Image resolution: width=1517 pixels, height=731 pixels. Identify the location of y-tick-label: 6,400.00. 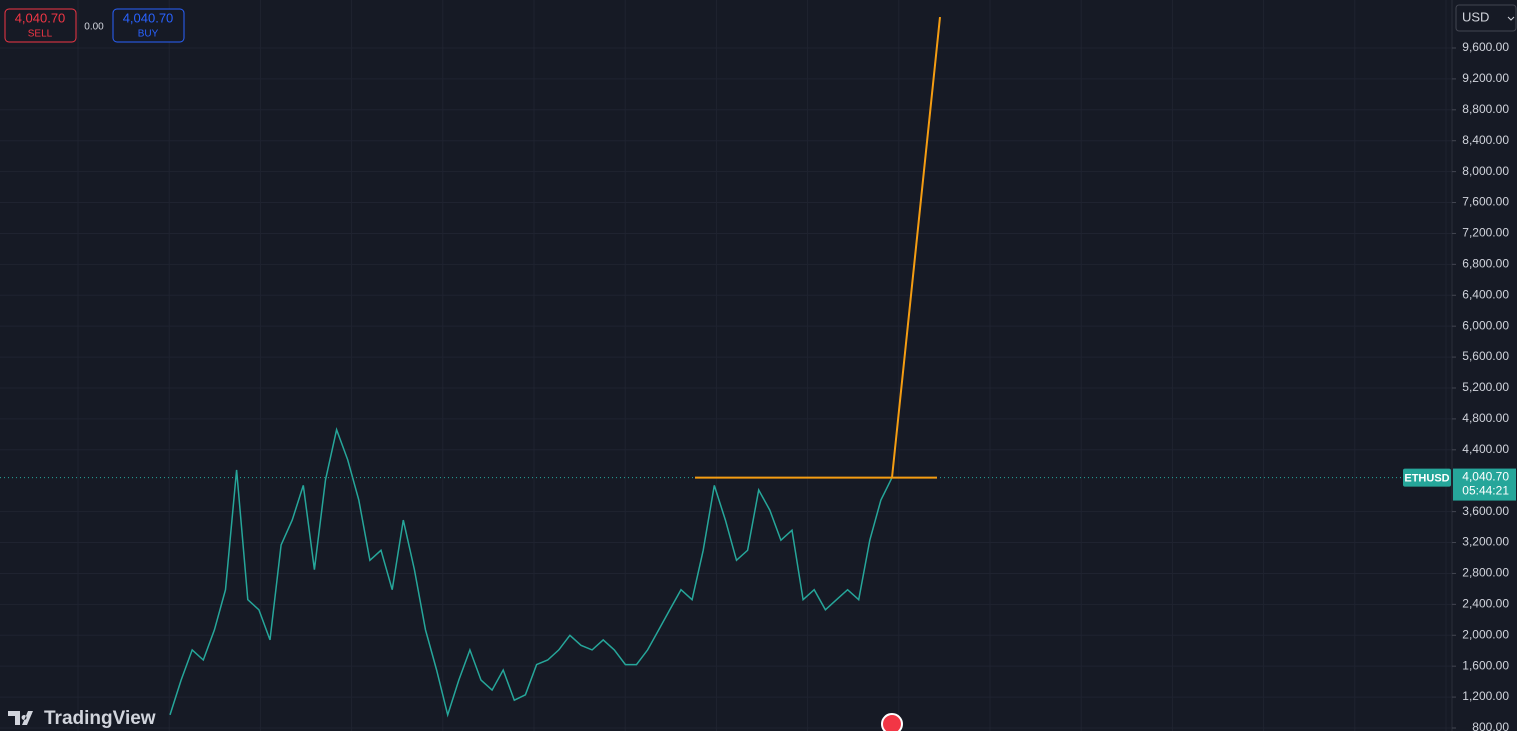
(1485, 294).